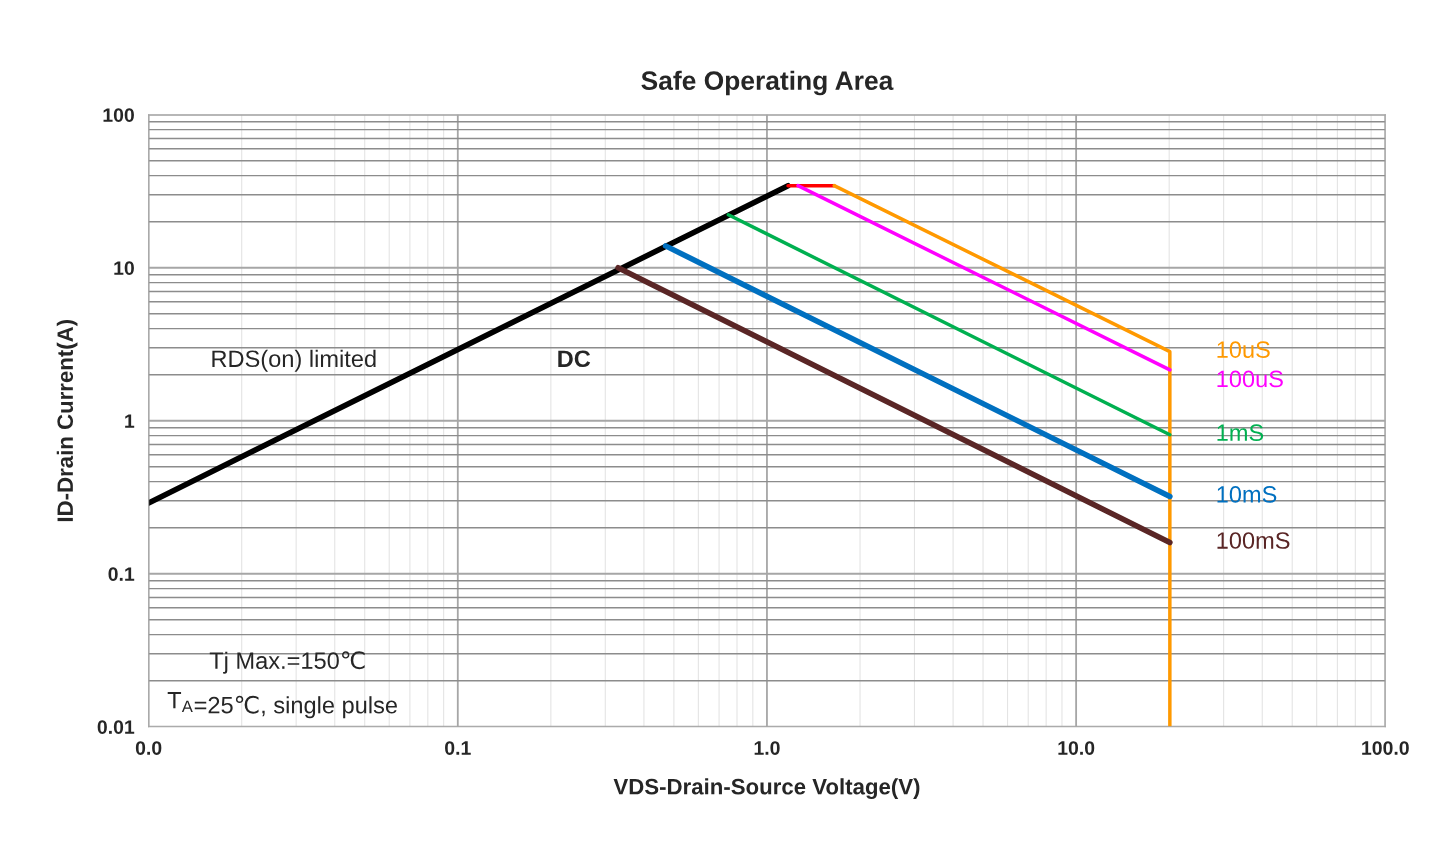  I want to click on x-tick-label: 0.1, so click(458, 748).